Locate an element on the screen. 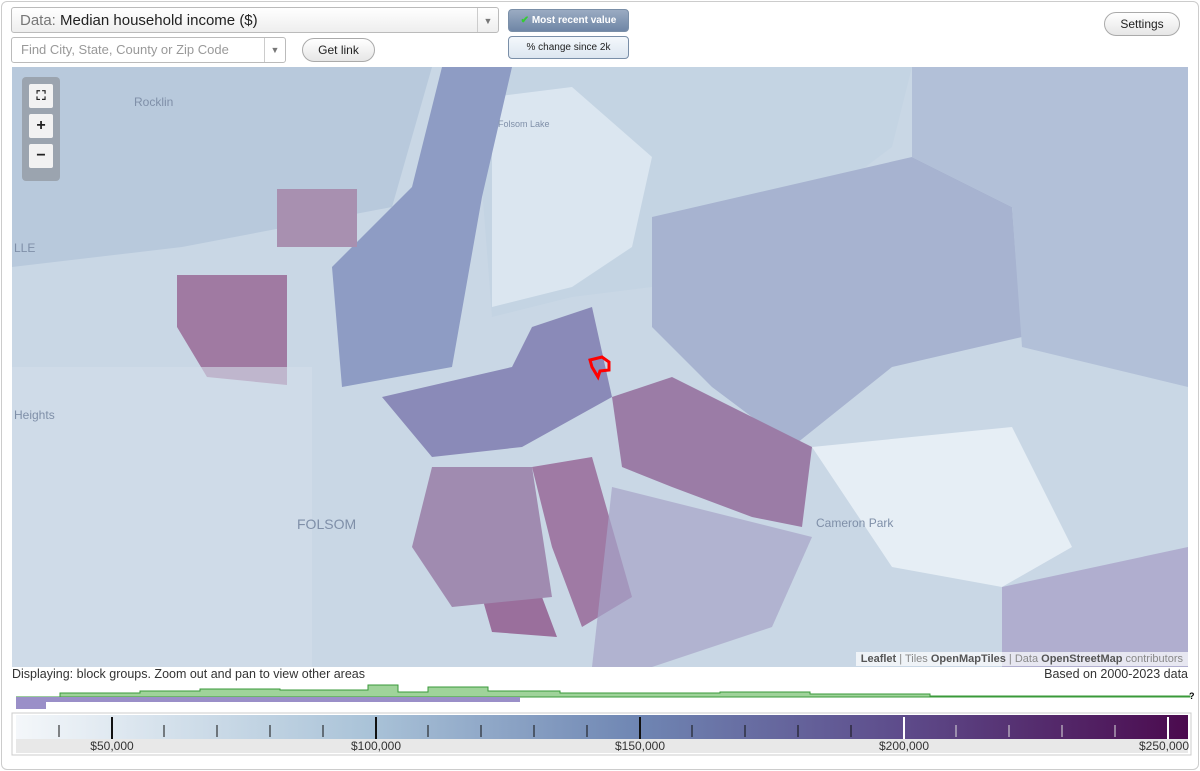  get-link-button: Get link is located at coordinates (338, 50).